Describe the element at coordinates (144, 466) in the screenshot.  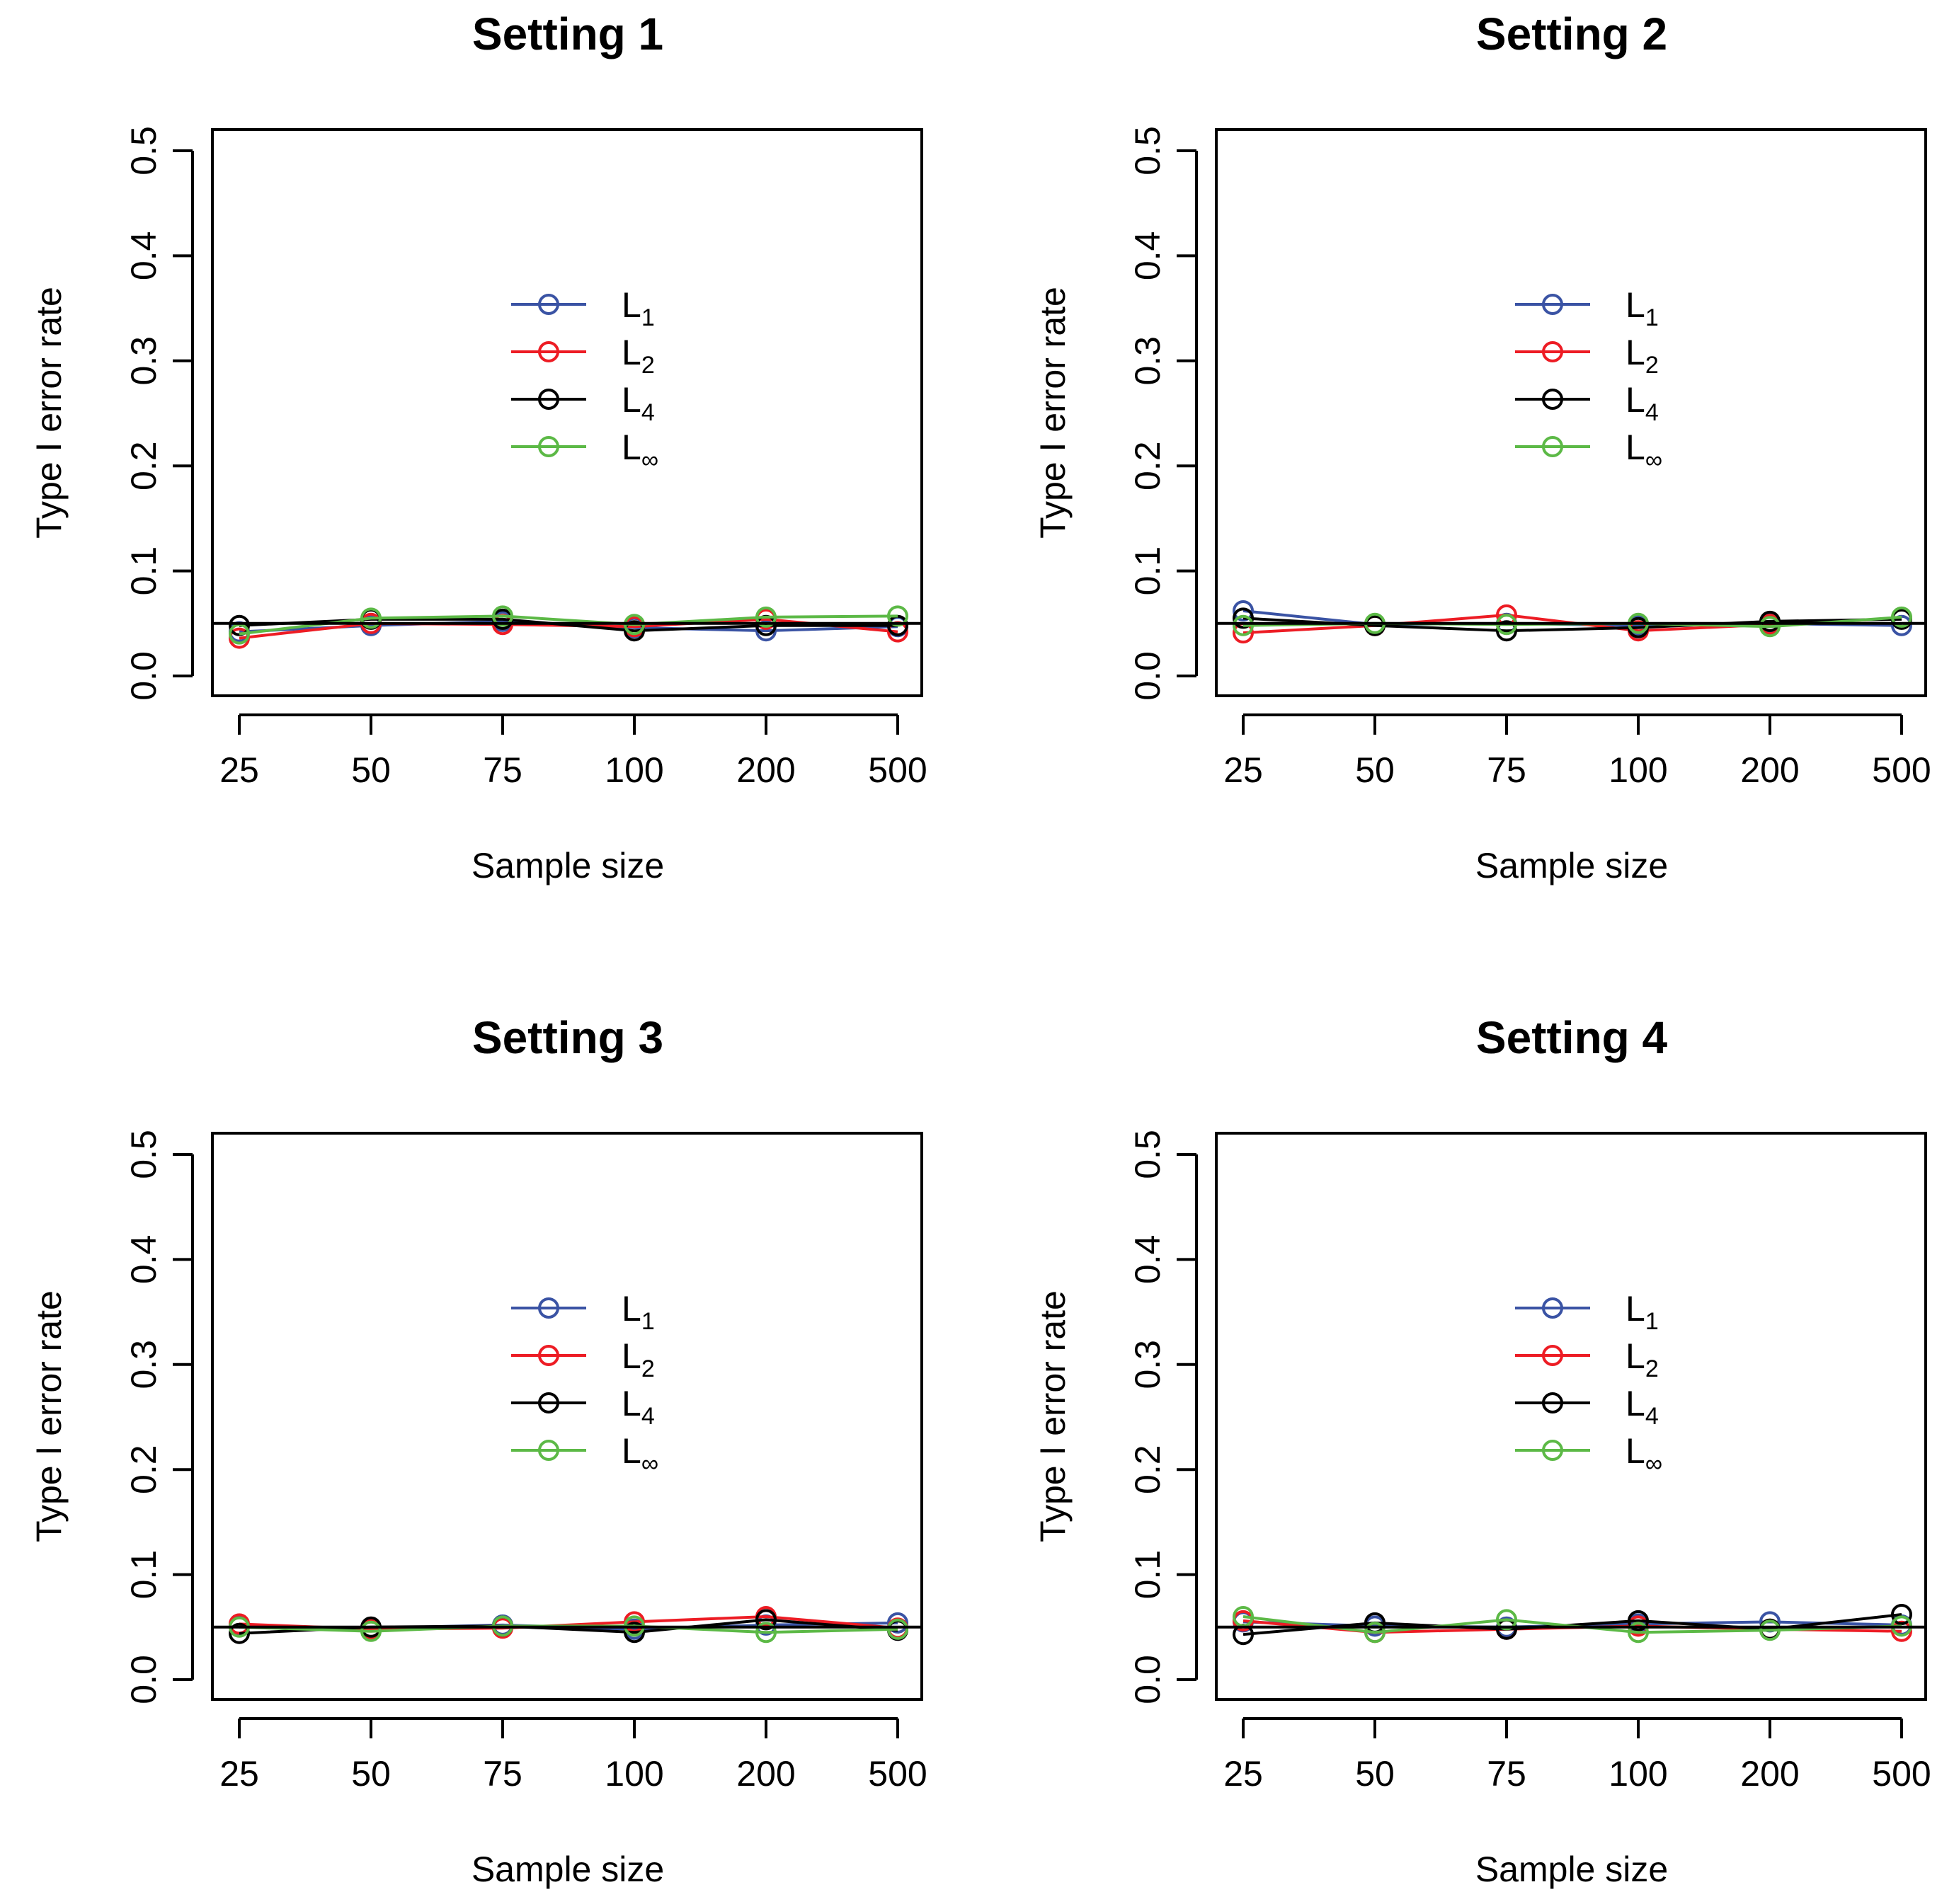
I see `y-tick-label: 0.2` at that location.